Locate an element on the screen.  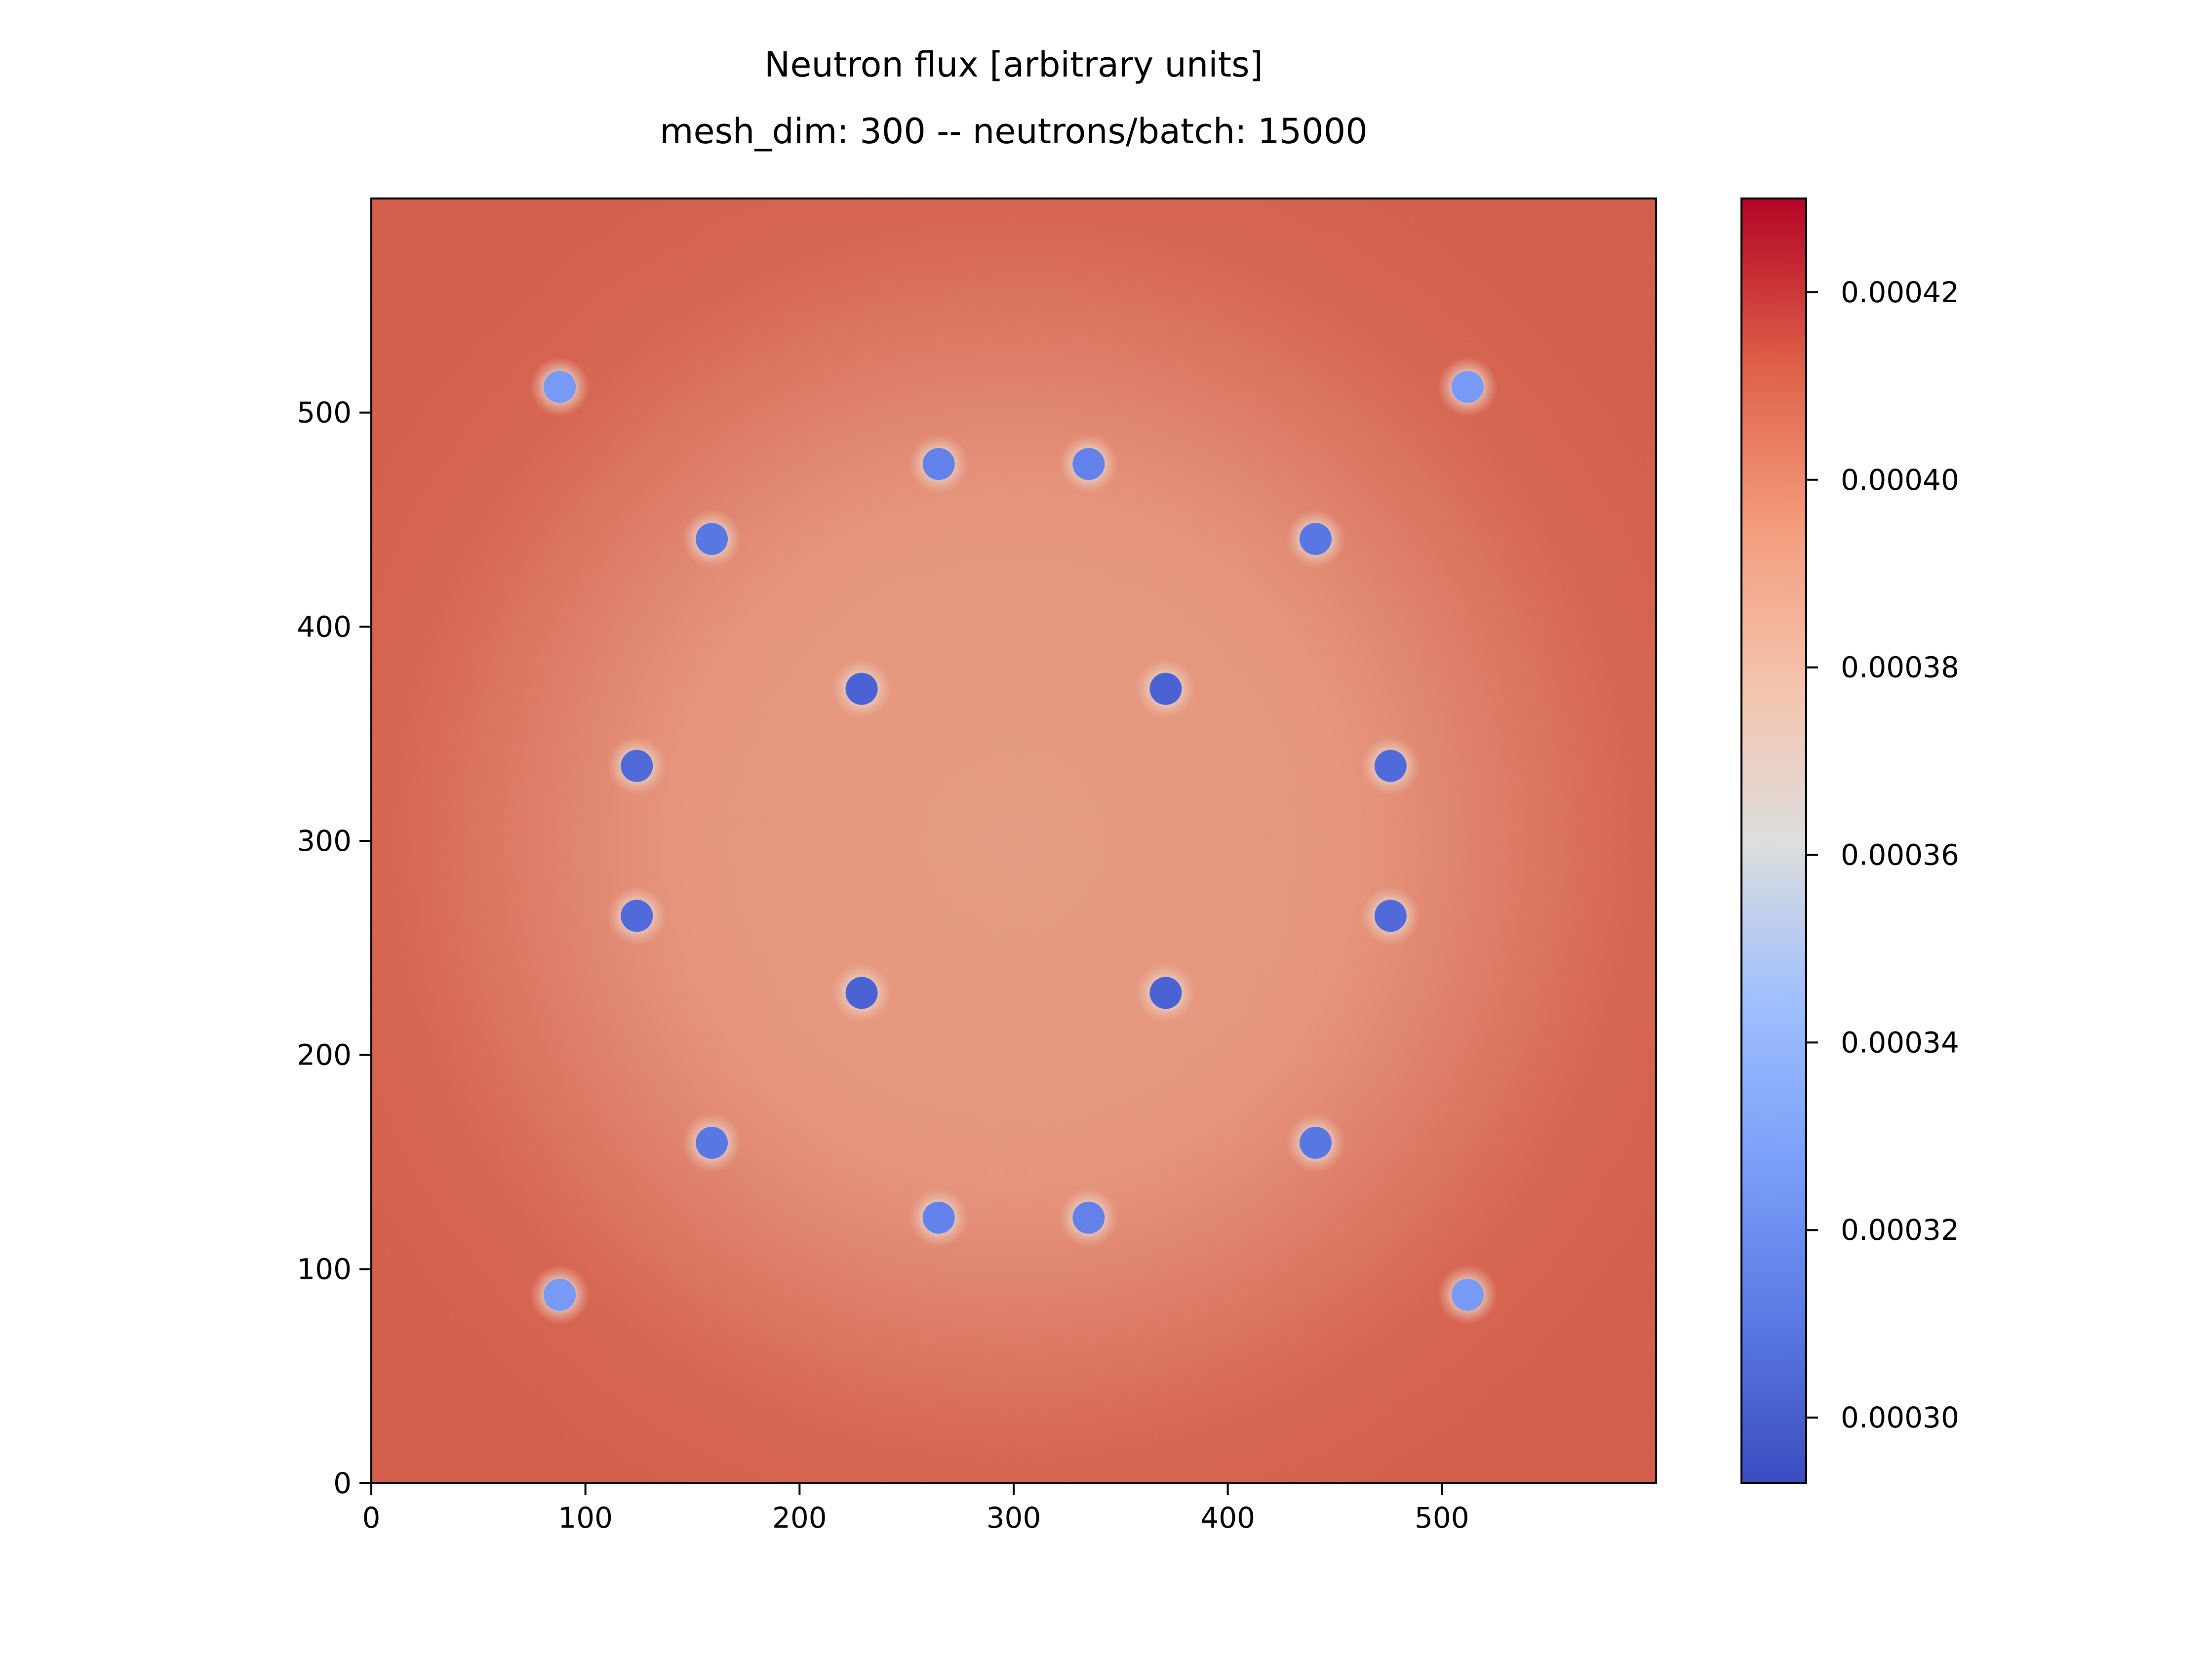
chart-title: Neutron flux [arbitrary units] is located at coordinates (1014, 65).